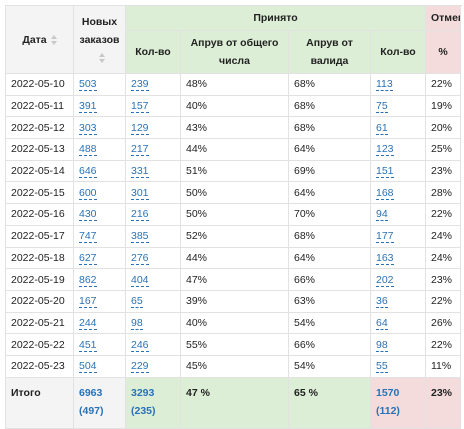 This screenshot has height=429, width=464. I want to click on cell: 177, so click(398, 236).